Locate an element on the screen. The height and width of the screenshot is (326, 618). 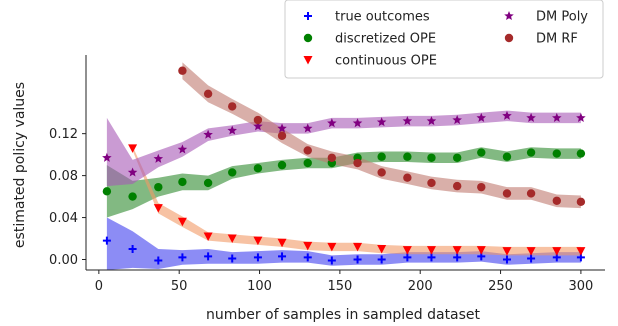
x-tick-label: 0 is located at coordinates (99, 286).